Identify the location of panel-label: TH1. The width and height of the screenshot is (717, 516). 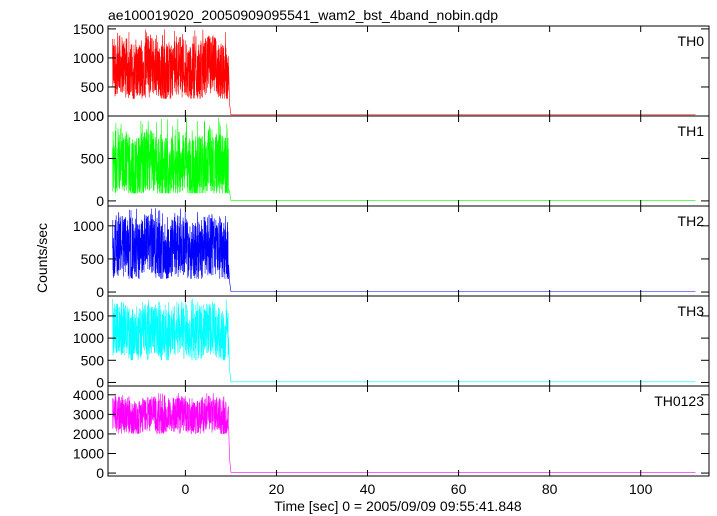
(691, 131).